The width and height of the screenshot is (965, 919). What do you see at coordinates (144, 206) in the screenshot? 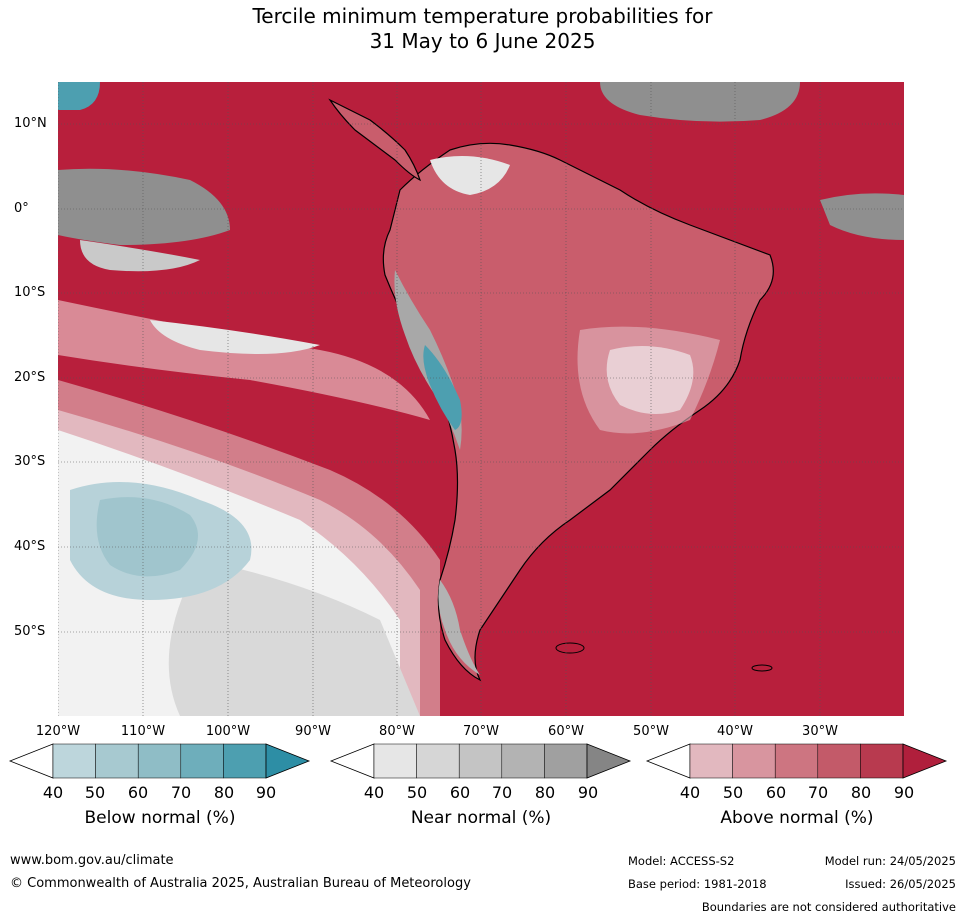
I see `near-normal-equatorial` at bounding box center [144, 206].